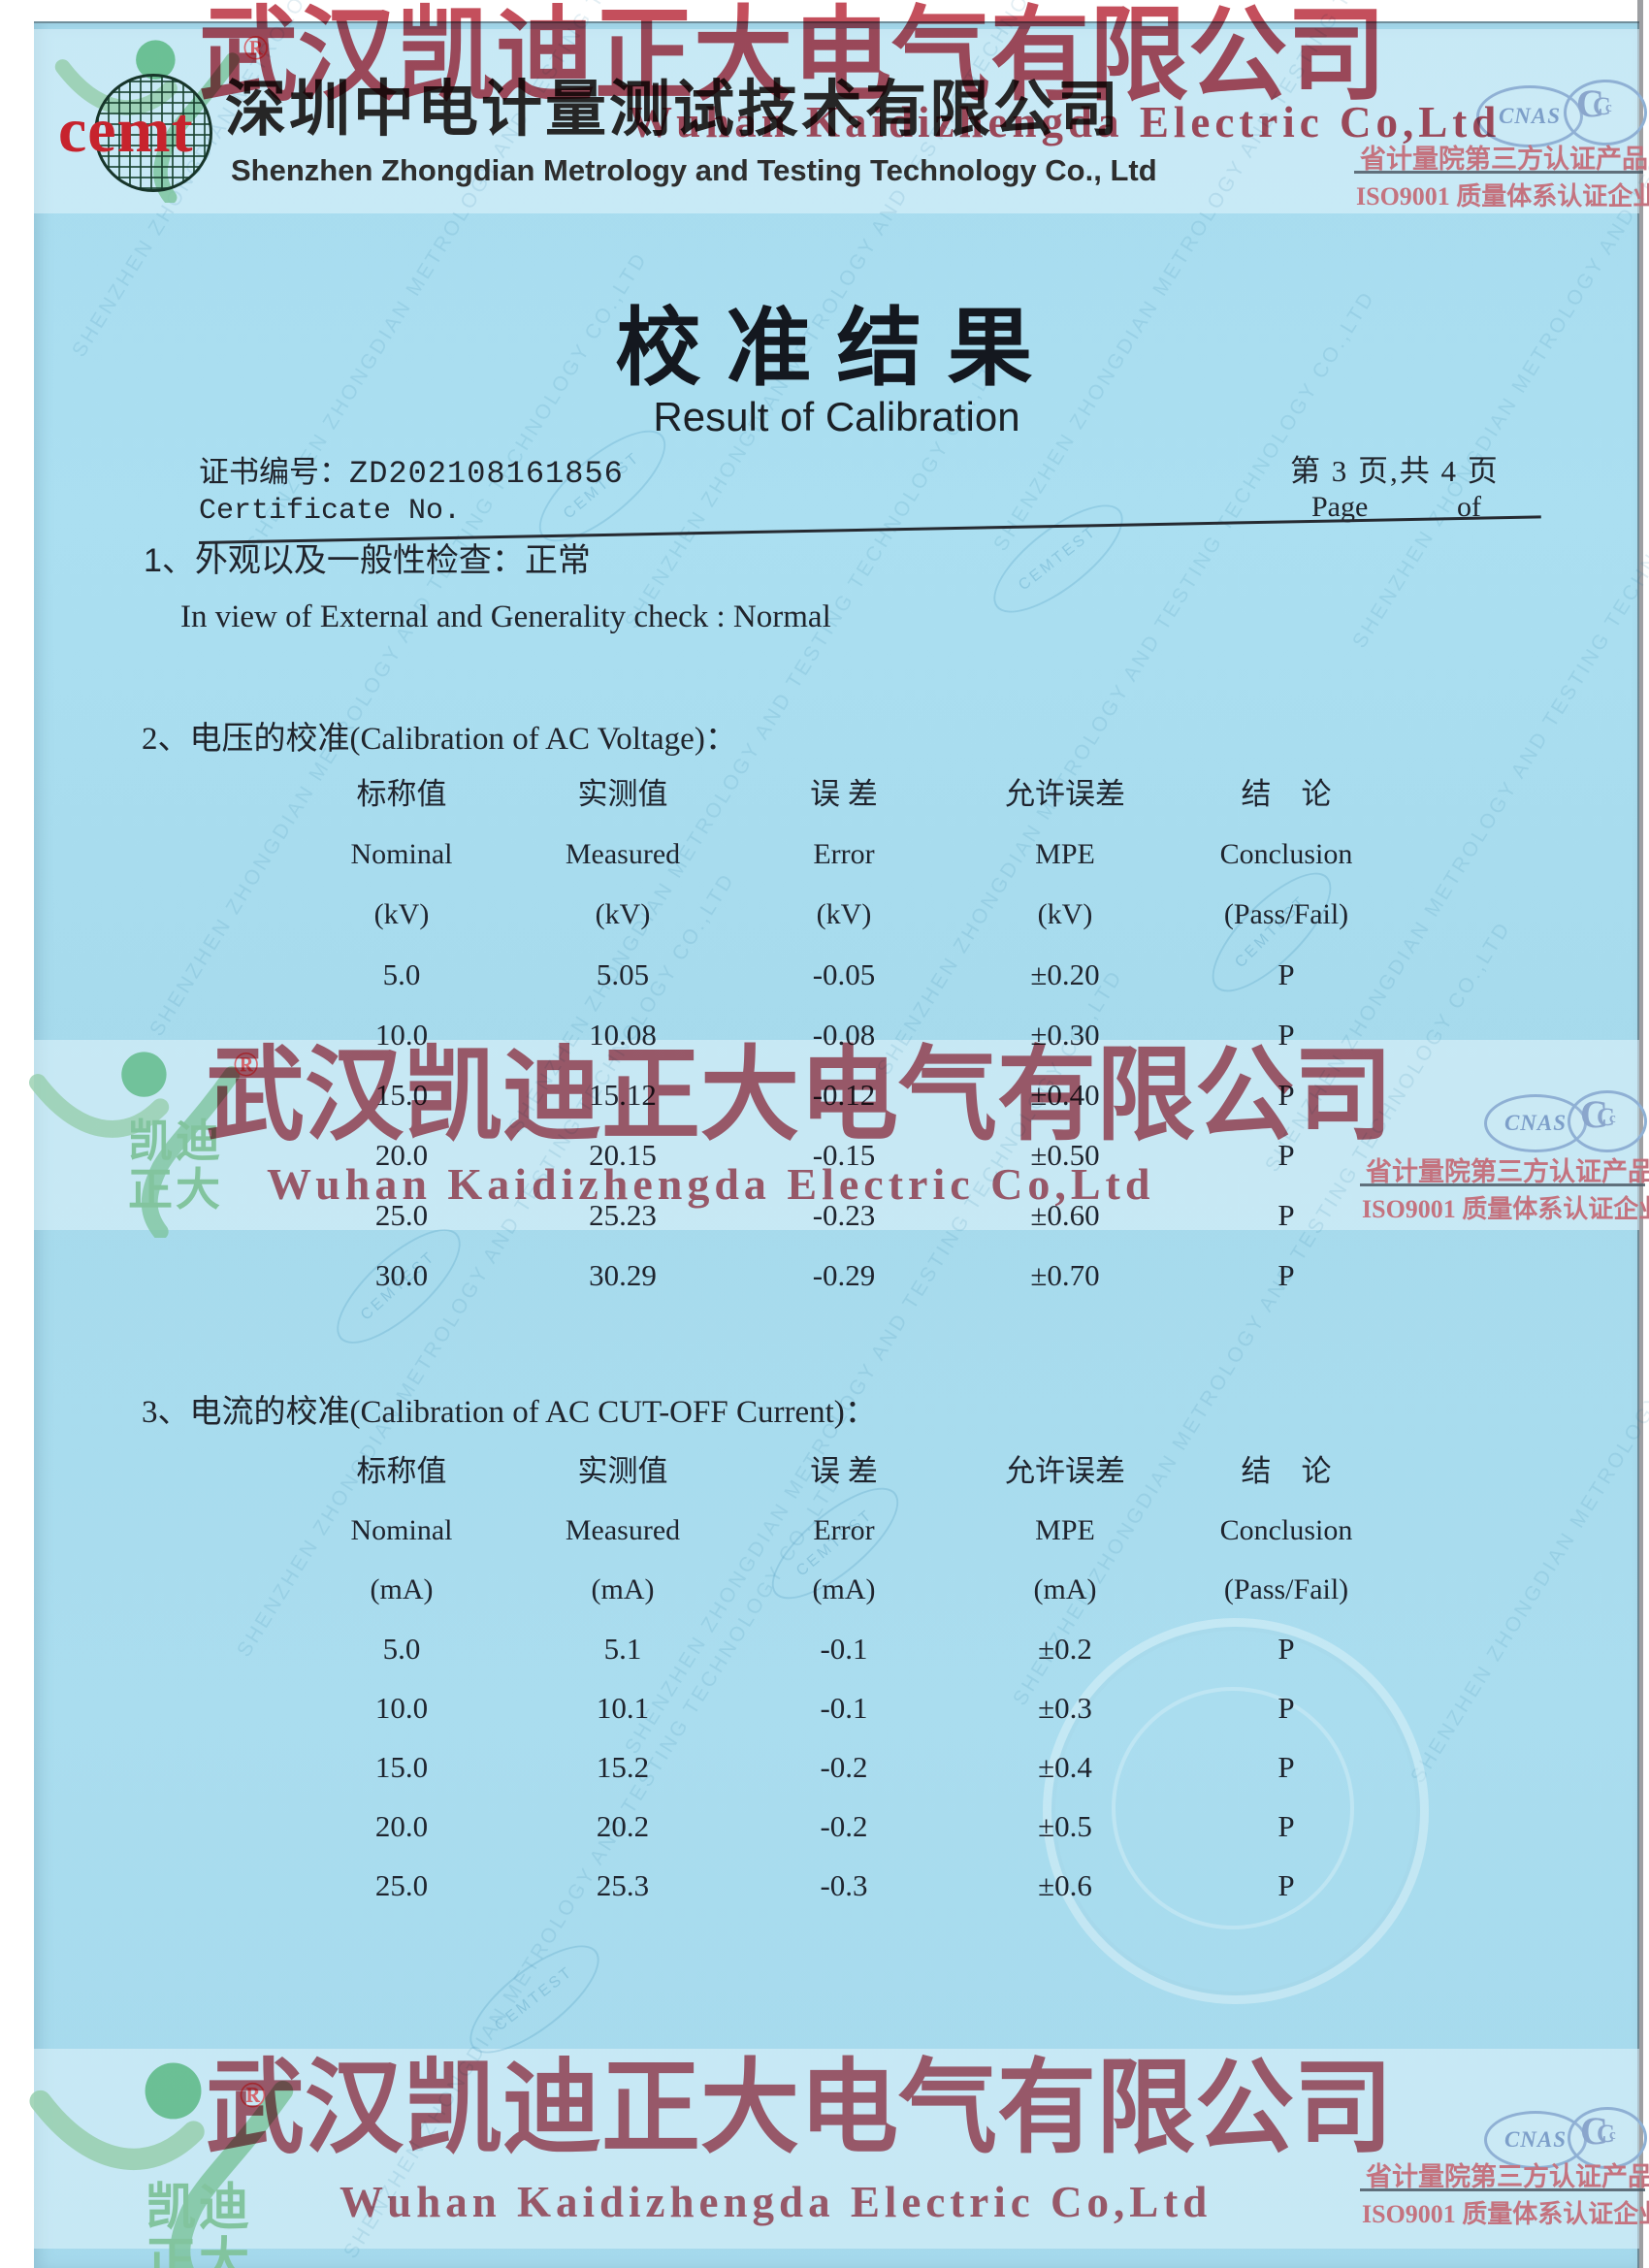  What do you see at coordinates (834, 1215) in the screenshot?
I see `table-row: 25.0 25.23 -0.23 ±0.60 P` at bounding box center [834, 1215].